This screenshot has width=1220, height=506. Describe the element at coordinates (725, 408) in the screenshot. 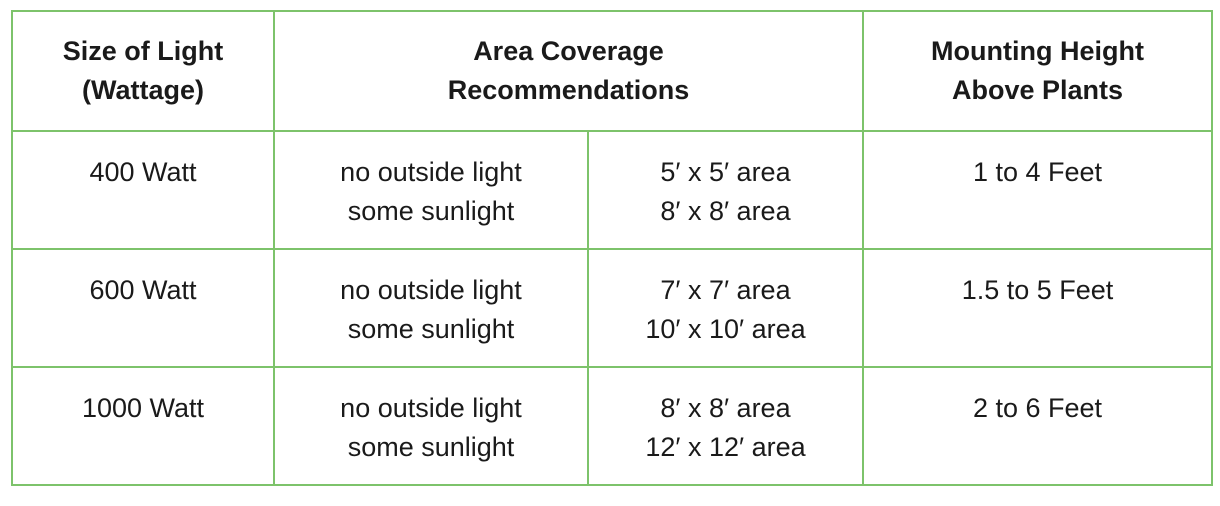

I see `area-no-outside-light: 8′ x 8′ area` at that location.